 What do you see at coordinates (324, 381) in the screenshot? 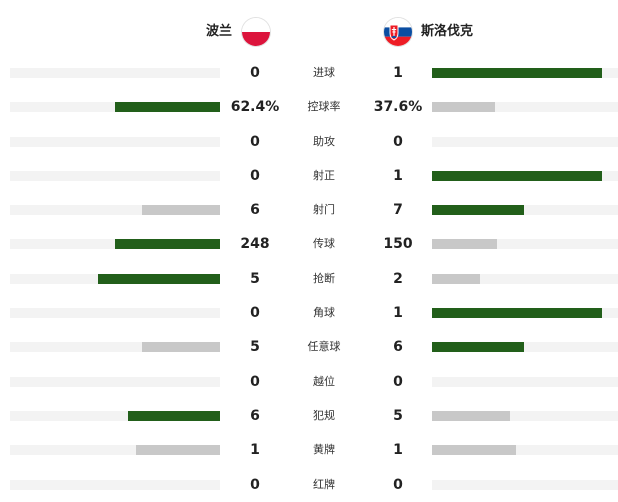
I see `stat-label: 越位` at bounding box center [324, 381].